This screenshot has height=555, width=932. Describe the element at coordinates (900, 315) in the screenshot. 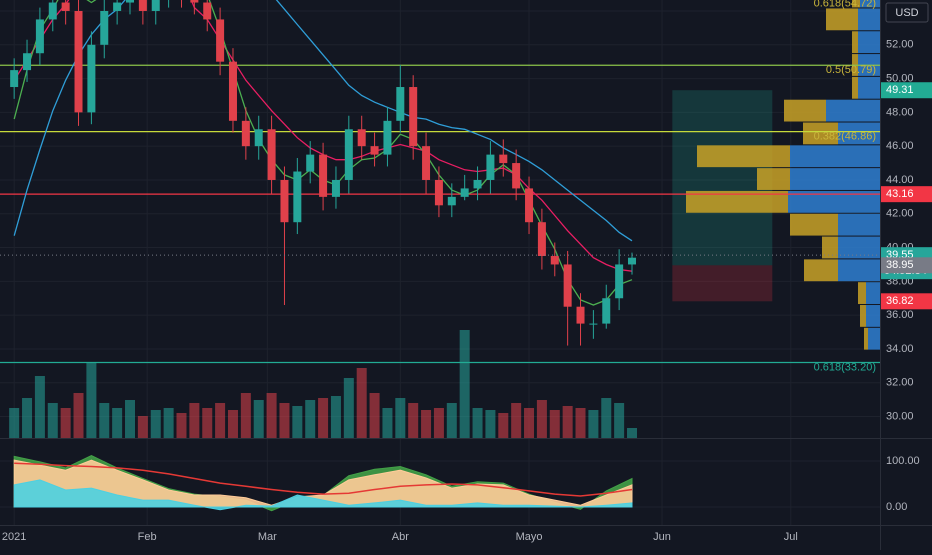

I see `y-tick-label: 36.00` at that location.